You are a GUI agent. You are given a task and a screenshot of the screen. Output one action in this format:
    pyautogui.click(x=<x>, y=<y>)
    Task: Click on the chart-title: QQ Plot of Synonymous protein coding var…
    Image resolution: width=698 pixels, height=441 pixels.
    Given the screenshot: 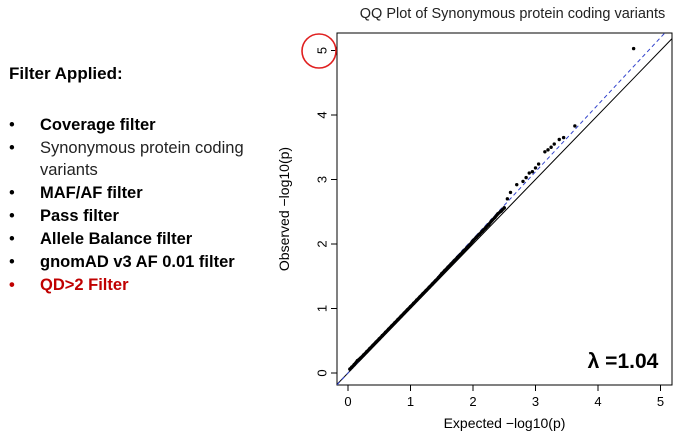 What is the action you would take?
    pyautogui.click(x=512, y=14)
    